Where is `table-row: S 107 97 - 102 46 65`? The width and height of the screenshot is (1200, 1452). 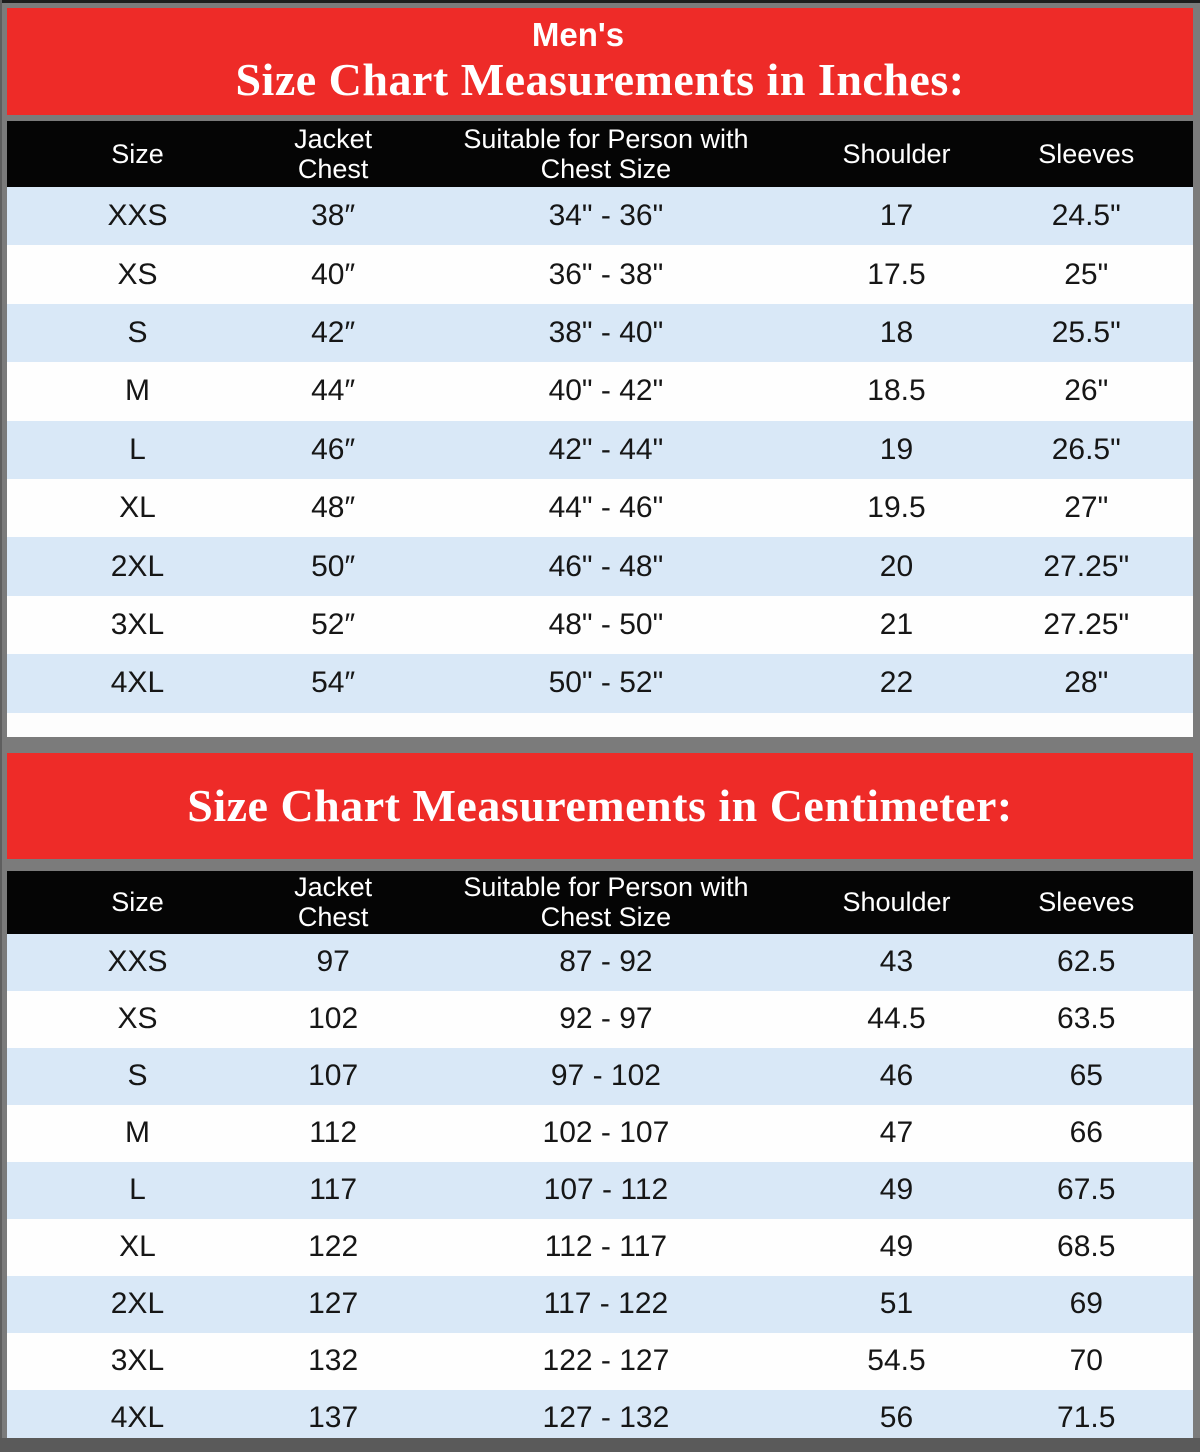 table-row: S 107 97 - 102 46 65 is located at coordinates (600, 1076).